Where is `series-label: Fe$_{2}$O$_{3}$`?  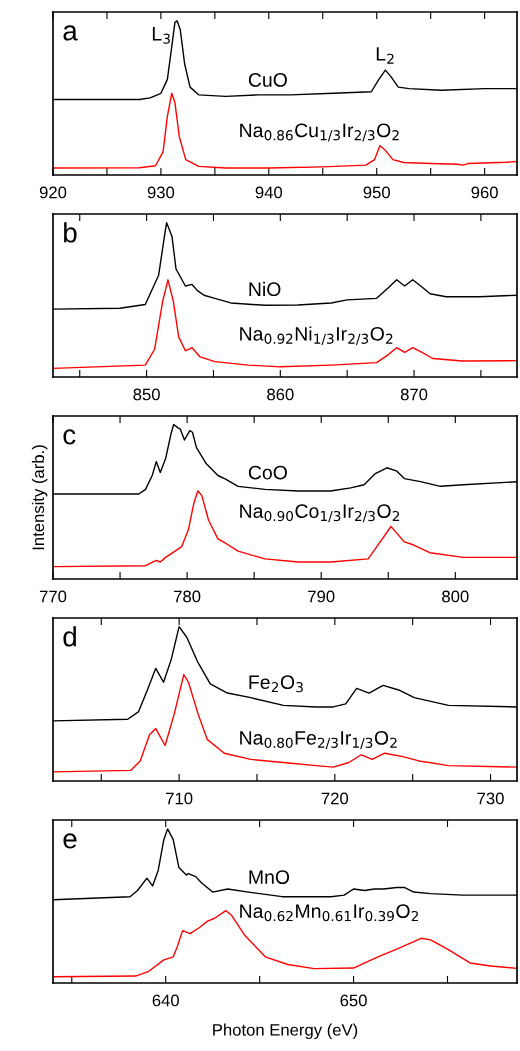
series-label: Fe$_{2}$O$_{3}$ is located at coordinates (276, 684).